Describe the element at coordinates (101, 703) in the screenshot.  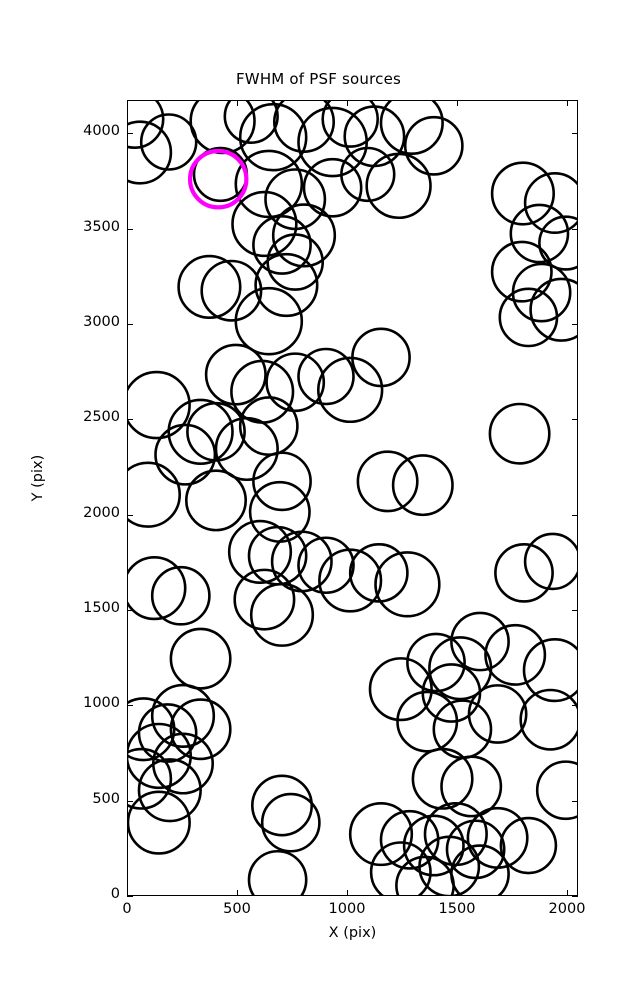
I see `y-tick-label: 1000` at that location.